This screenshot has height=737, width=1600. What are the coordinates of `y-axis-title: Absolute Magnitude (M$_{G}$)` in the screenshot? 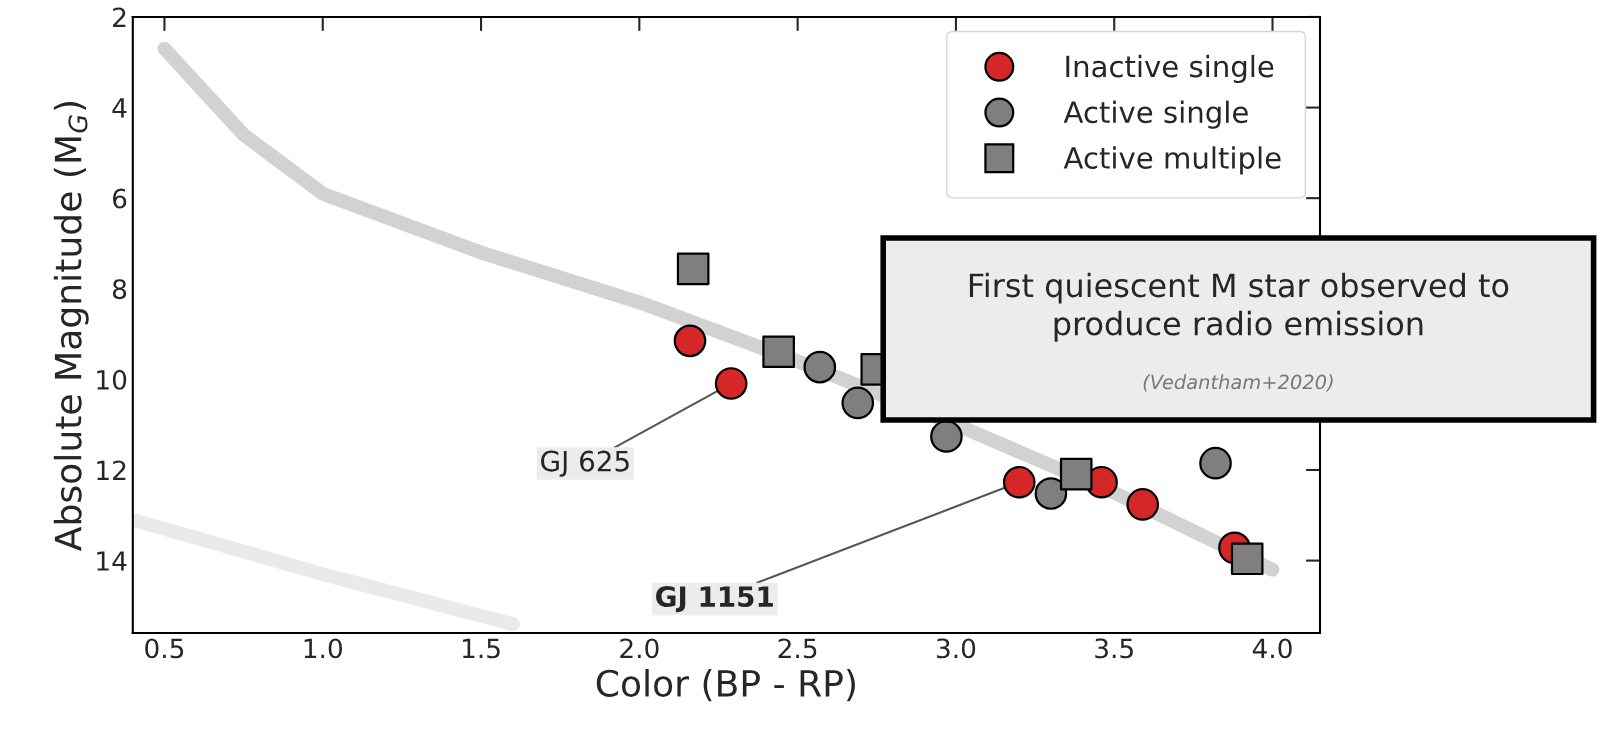 It's located at (71, 326).